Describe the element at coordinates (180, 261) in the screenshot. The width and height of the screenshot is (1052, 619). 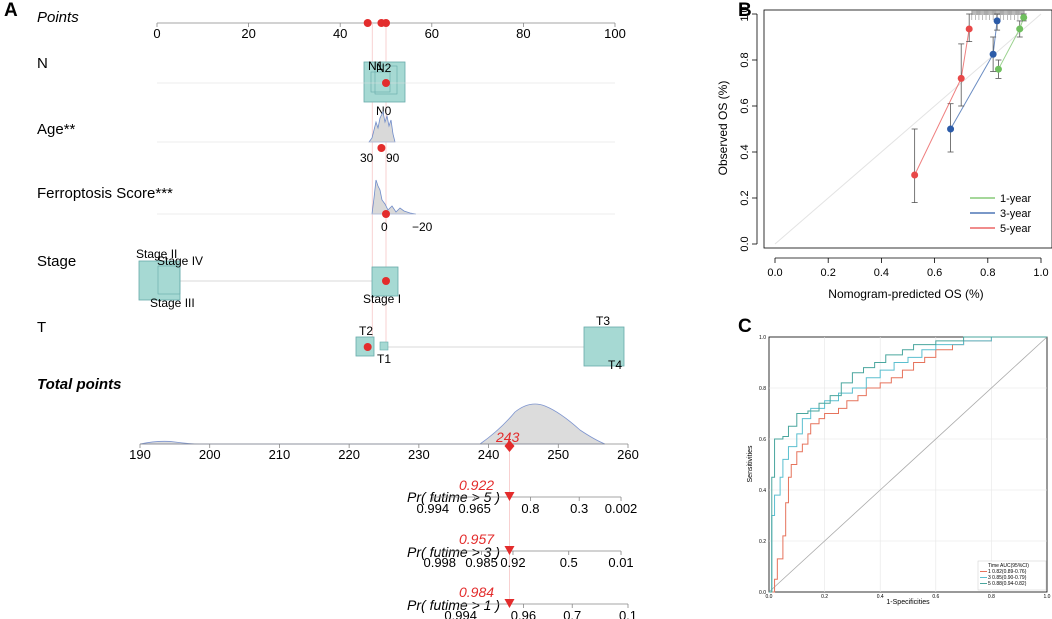
I see `stage-level-iv: Stage IV` at that location.